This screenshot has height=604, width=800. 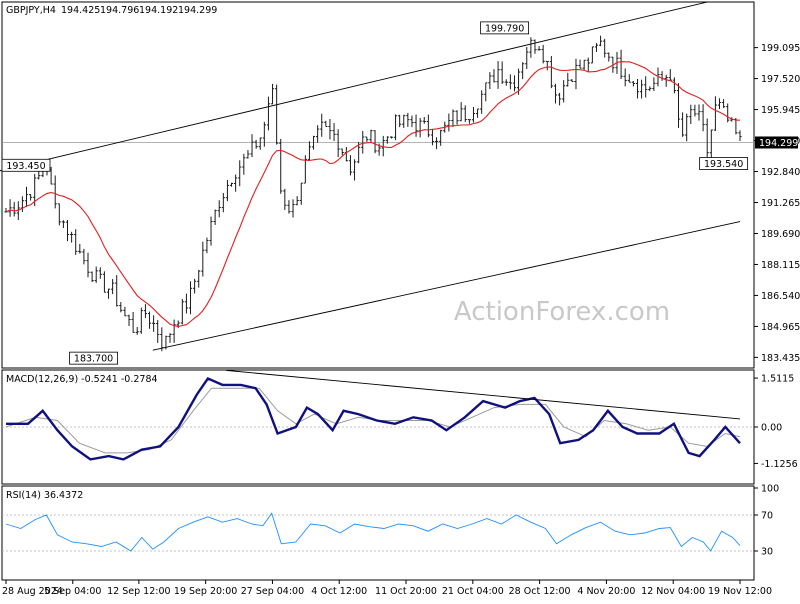 I want to click on time-tick-label: 19 Nov 12:00, so click(x=740, y=591).